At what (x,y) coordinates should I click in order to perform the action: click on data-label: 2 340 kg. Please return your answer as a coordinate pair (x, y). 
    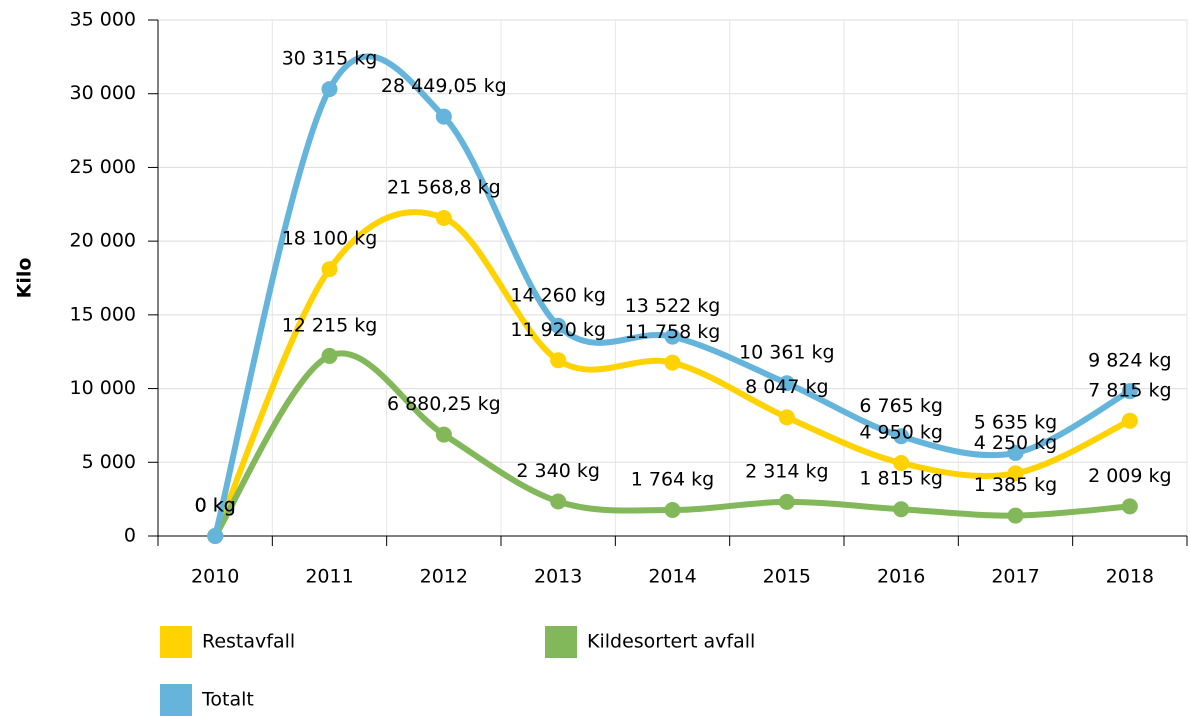
    Looking at the image, I should click on (558, 471).